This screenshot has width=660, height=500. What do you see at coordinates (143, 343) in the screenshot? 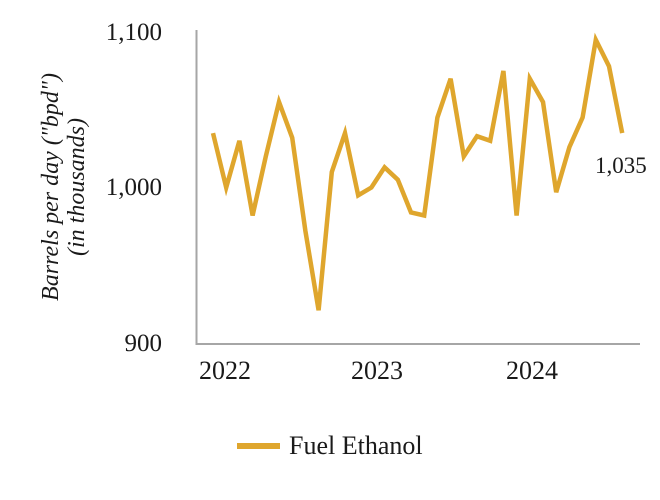
I see `y-tick-900: 900` at bounding box center [143, 343].